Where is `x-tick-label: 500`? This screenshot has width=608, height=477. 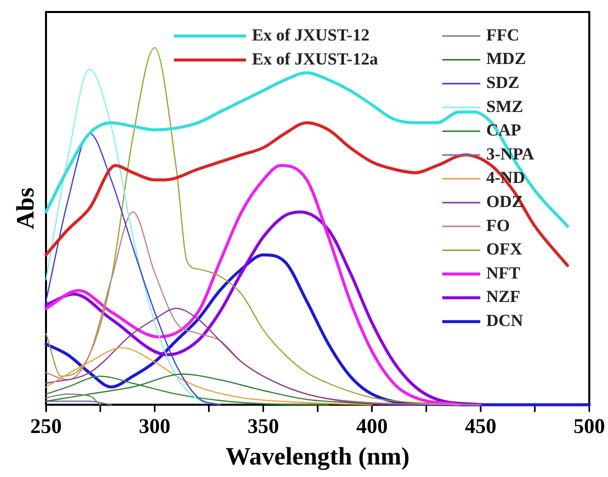 x-tick-label: 500 is located at coordinates (589, 426).